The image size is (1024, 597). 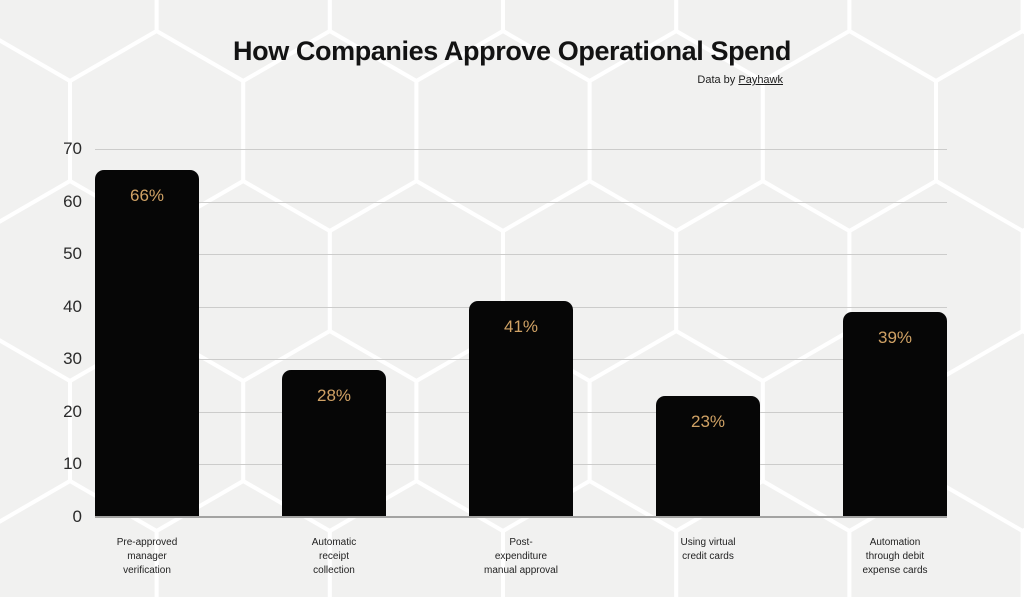 I want to click on payhawk-link: Payhawk, so click(x=760, y=80).